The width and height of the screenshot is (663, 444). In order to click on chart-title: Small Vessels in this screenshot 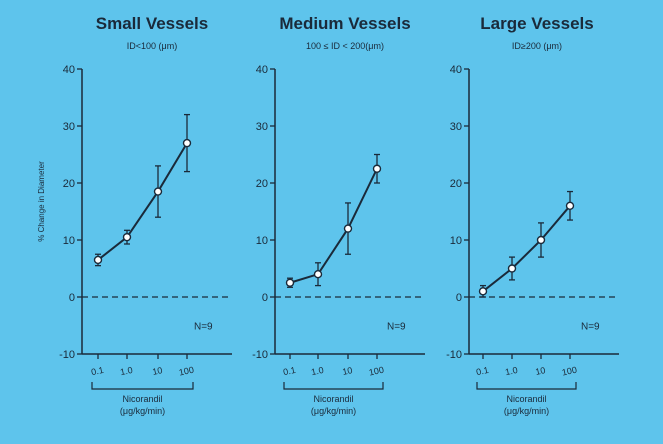, I will do `click(152, 23)`.